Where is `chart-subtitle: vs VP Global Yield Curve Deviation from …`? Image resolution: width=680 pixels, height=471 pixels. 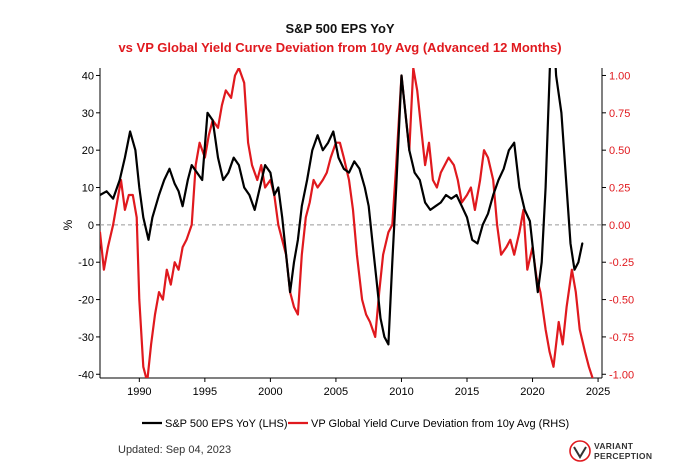
chart-subtitle: vs VP Global Yield Curve Deviation from … is located at coordinates (339, 47).